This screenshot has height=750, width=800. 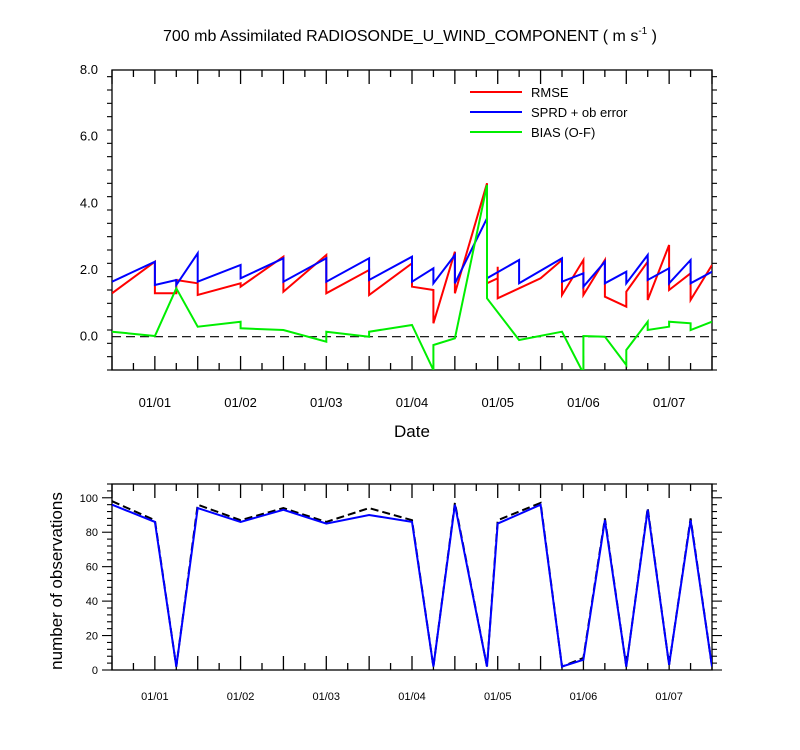 What do you see at coordinates (89, 69) in the screenshot?
I see `y-tick-label: 8.0` at bounding box center [89, 69].